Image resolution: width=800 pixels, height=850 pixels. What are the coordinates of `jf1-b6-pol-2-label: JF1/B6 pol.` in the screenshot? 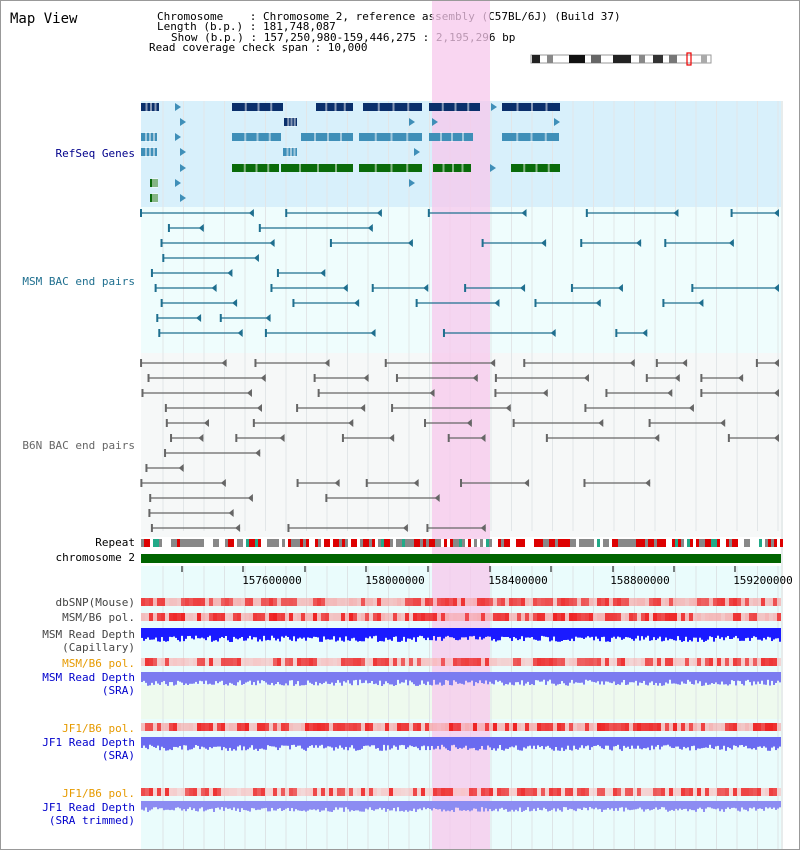 It's located at (98, 793).